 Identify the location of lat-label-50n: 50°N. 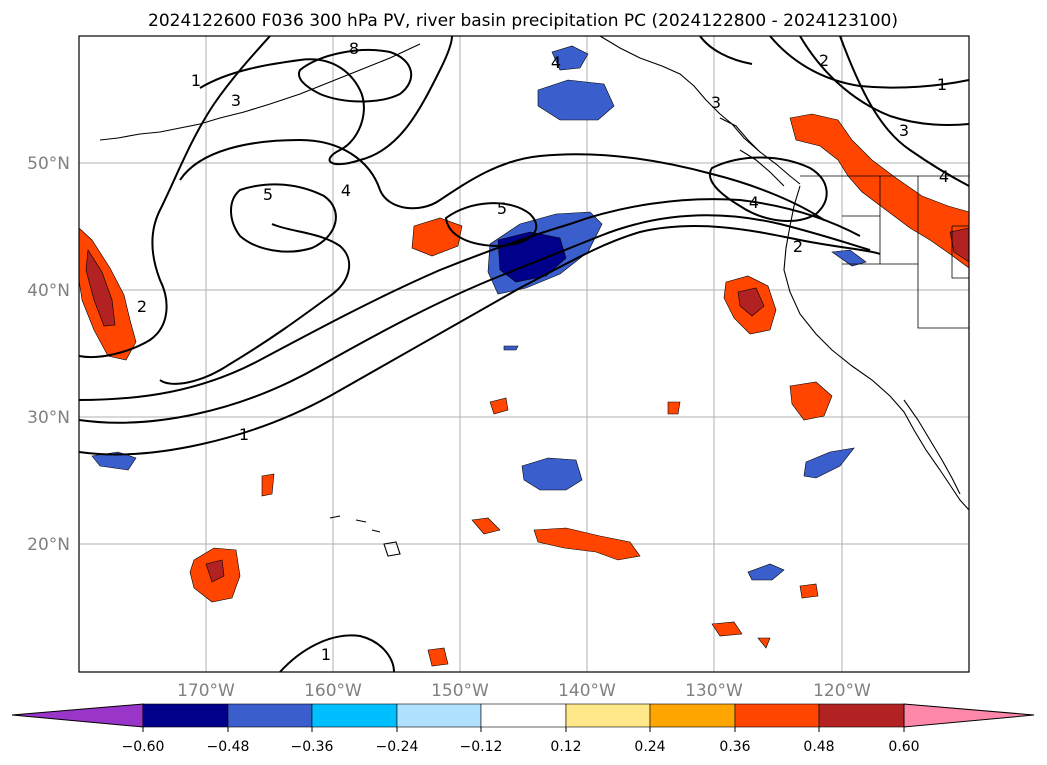
(48, 164).